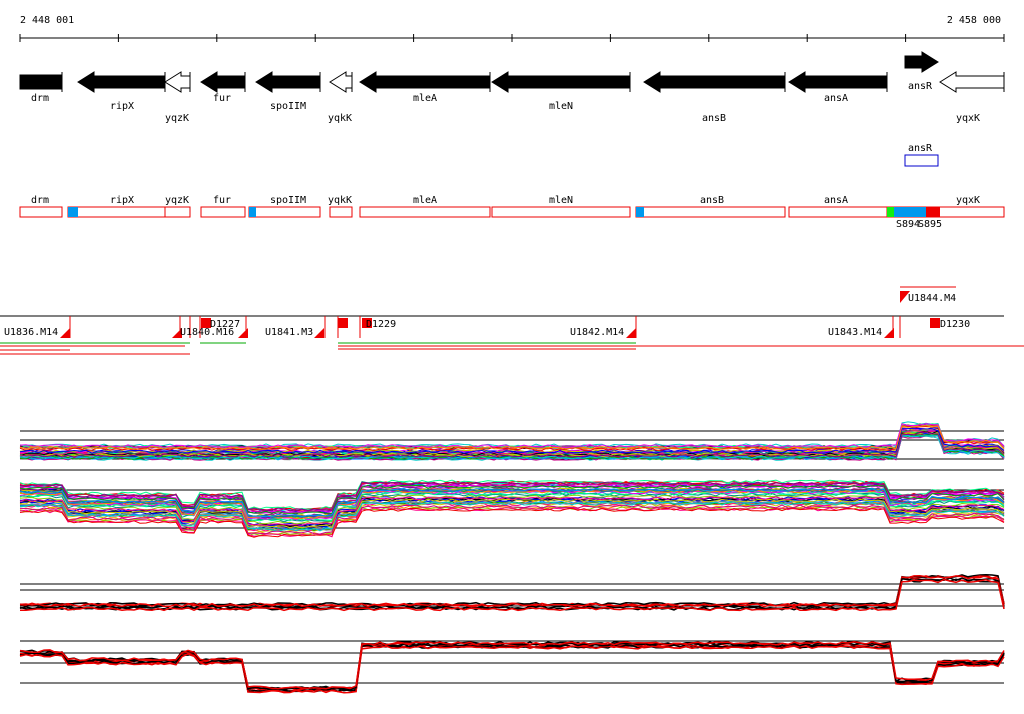  Describe the element at coordinates (31, 332) in the screenshot. I see `label: U1836.M14` at that location.